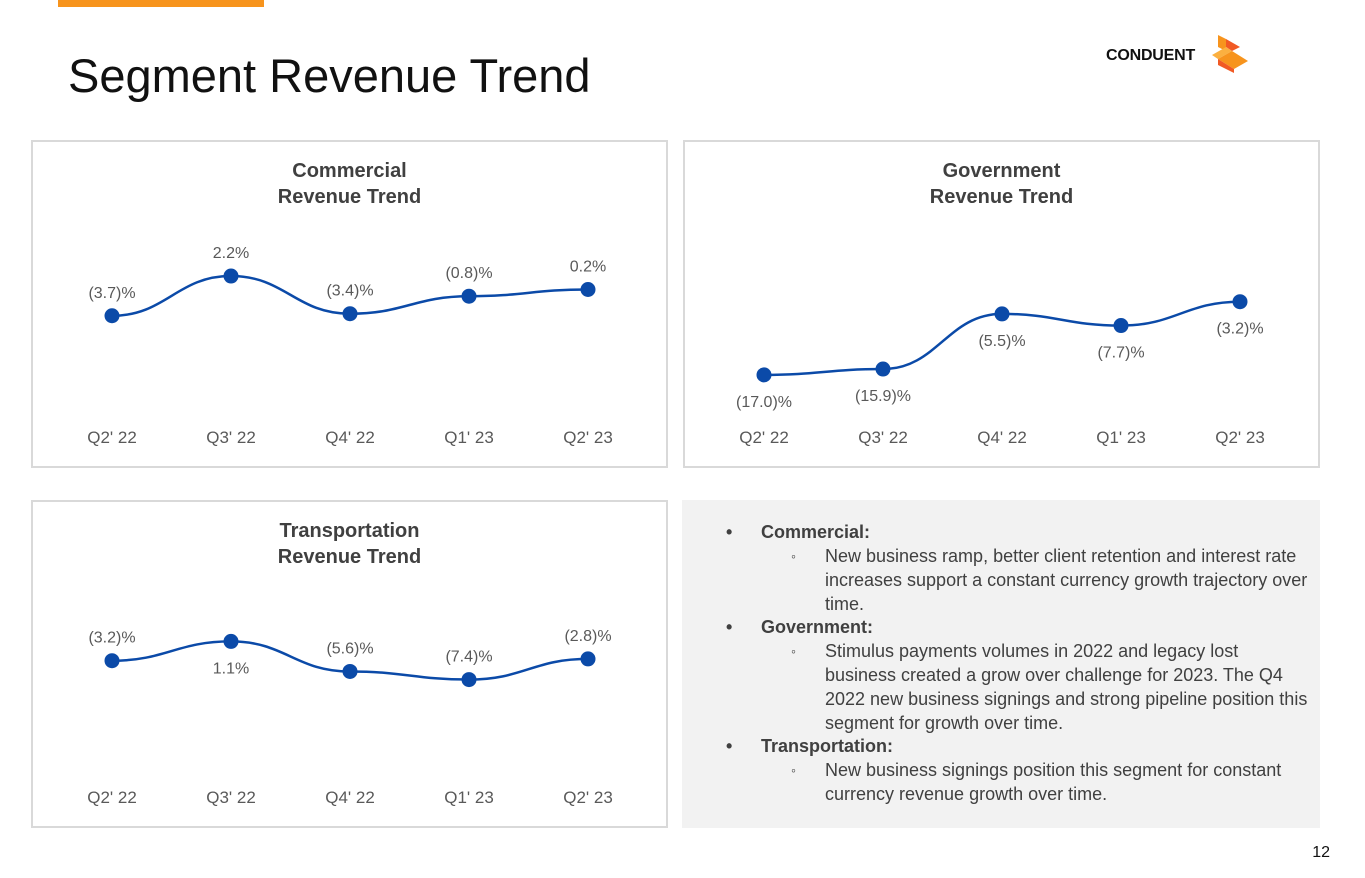  What do you see at coordinates (1230, 54) in the screenshot?
I see `logo-mark-icon` at bounding box center [1230, 54].